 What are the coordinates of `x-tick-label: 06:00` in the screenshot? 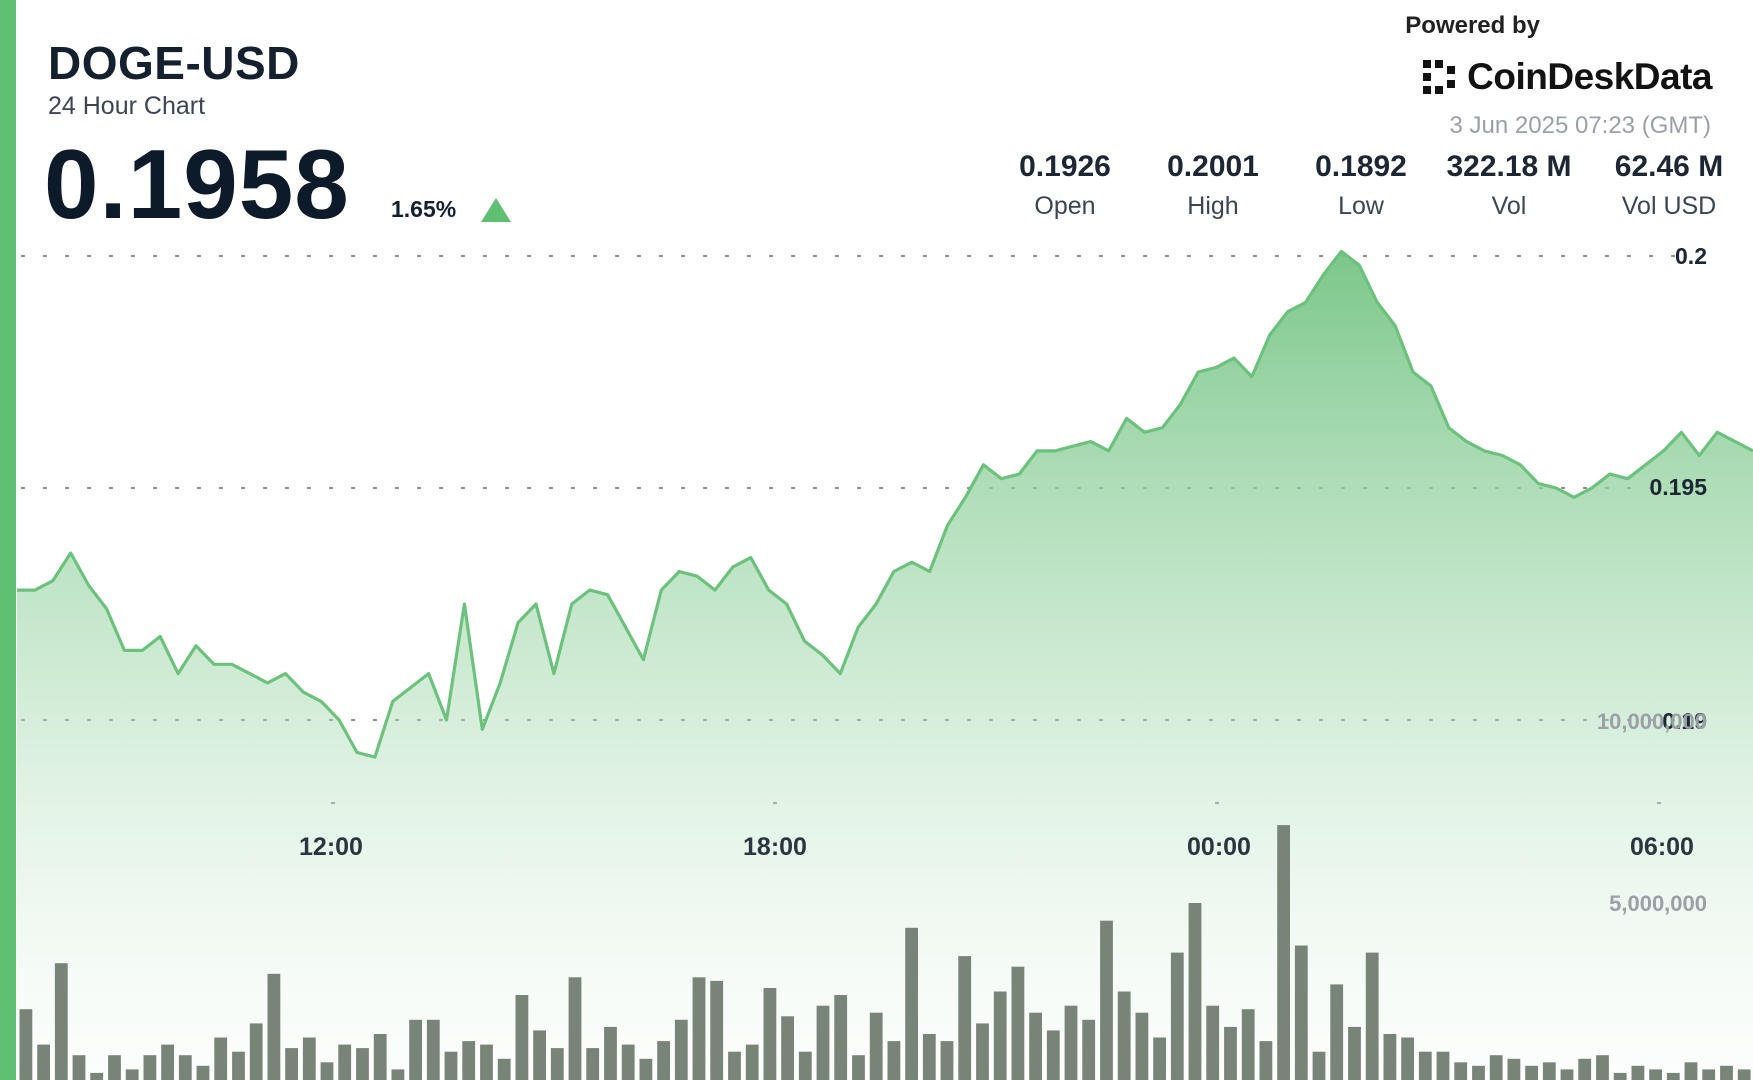 It's located at (1662, 847).